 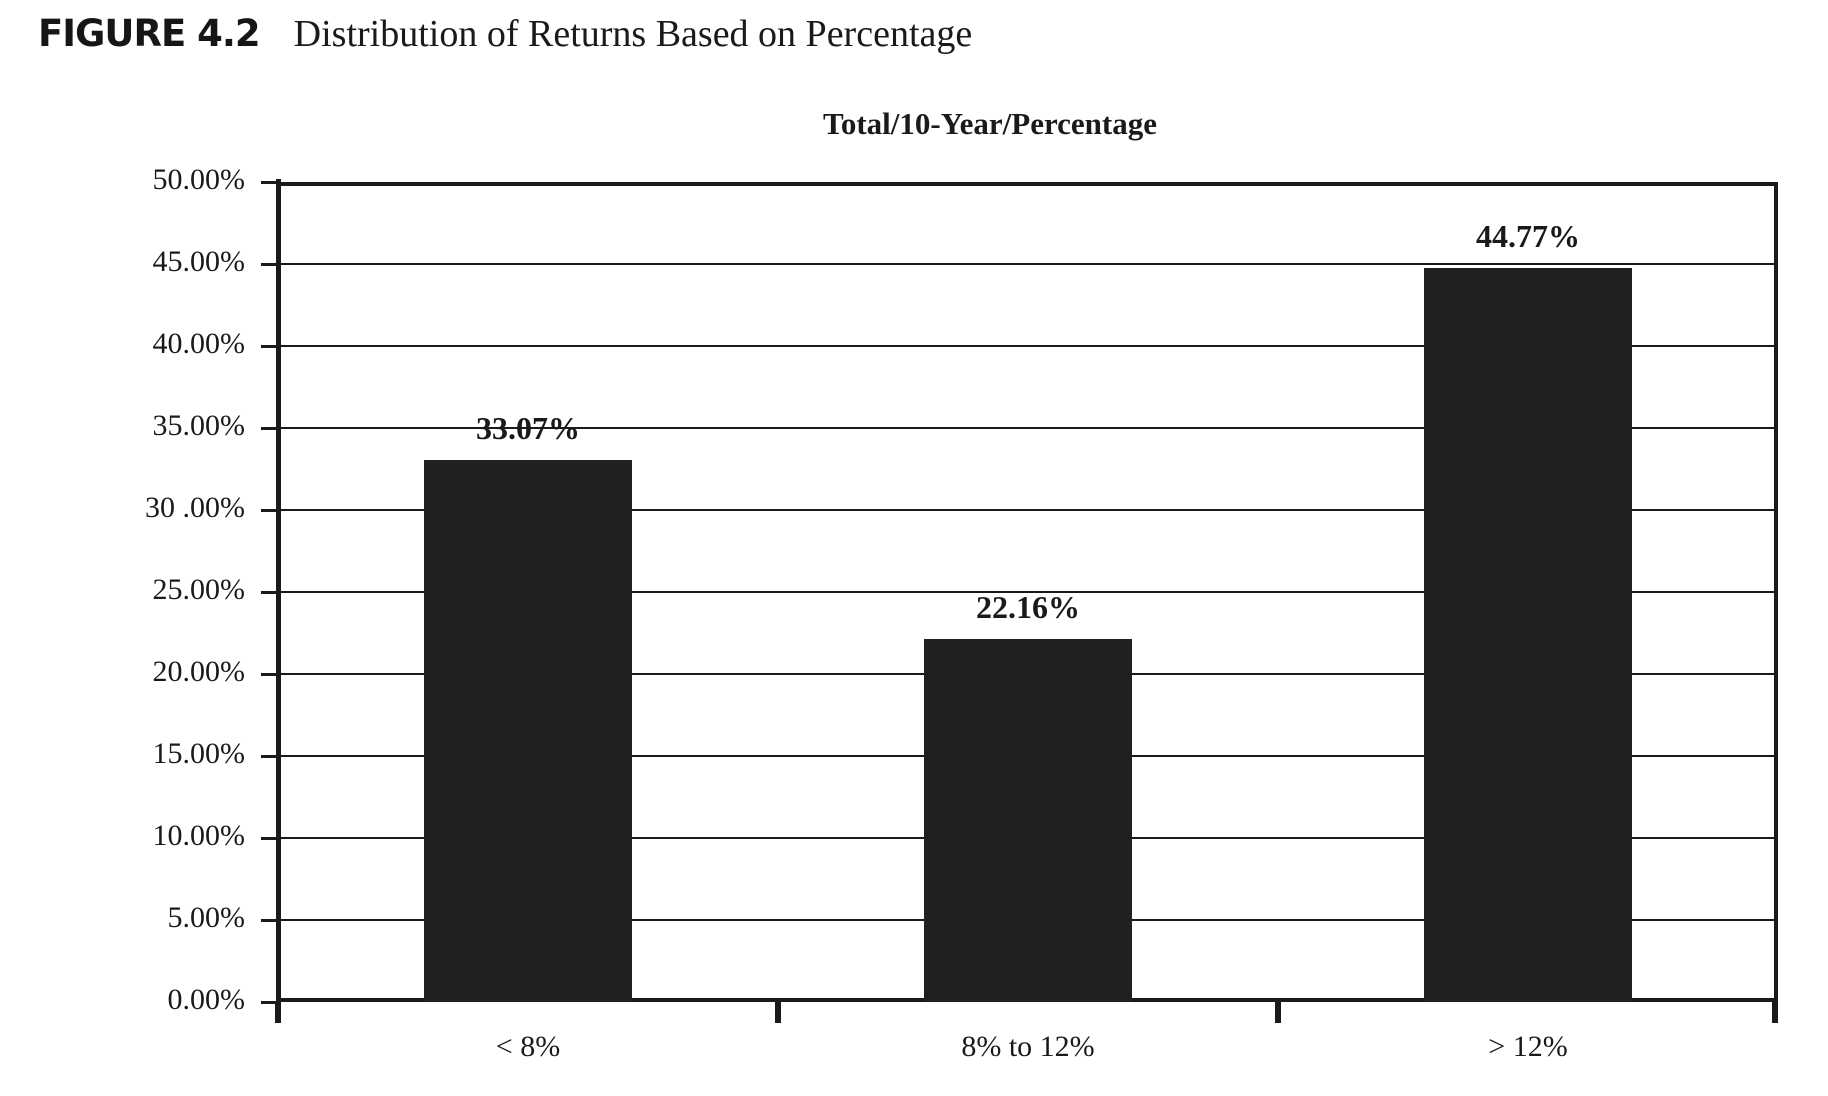 I want to click on y-axis-line, so click(x=278, y=593).